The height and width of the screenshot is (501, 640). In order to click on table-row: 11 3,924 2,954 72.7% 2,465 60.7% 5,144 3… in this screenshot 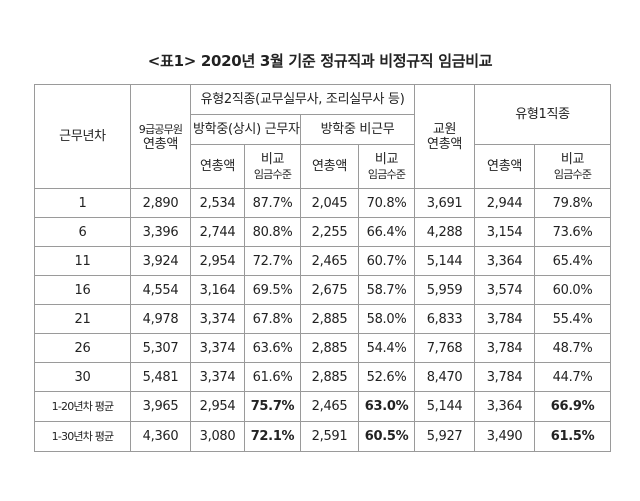, I will do `click(323, 261)`.